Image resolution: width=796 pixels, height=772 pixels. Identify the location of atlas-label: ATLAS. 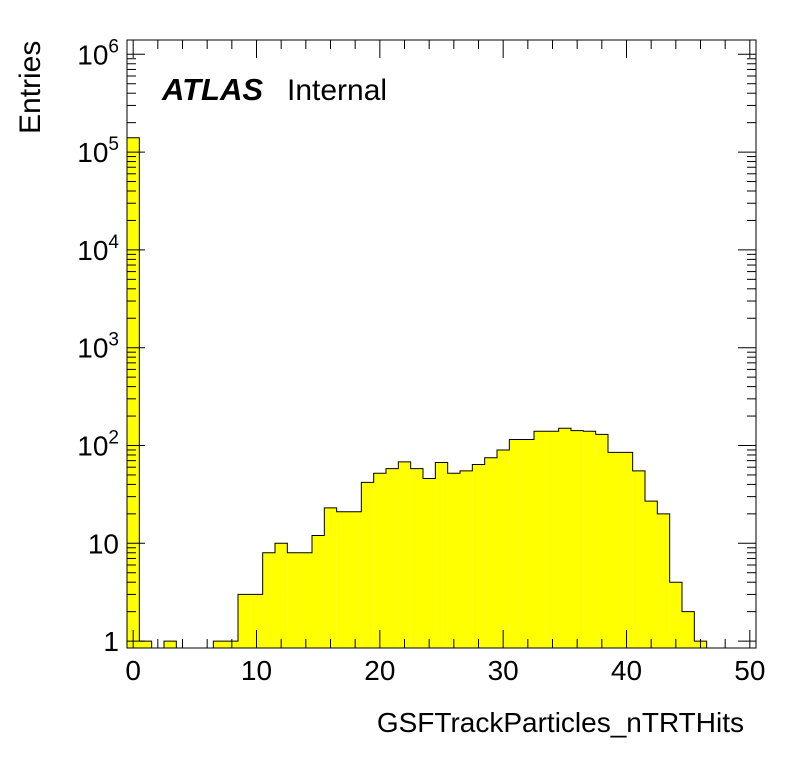
(212, 89).